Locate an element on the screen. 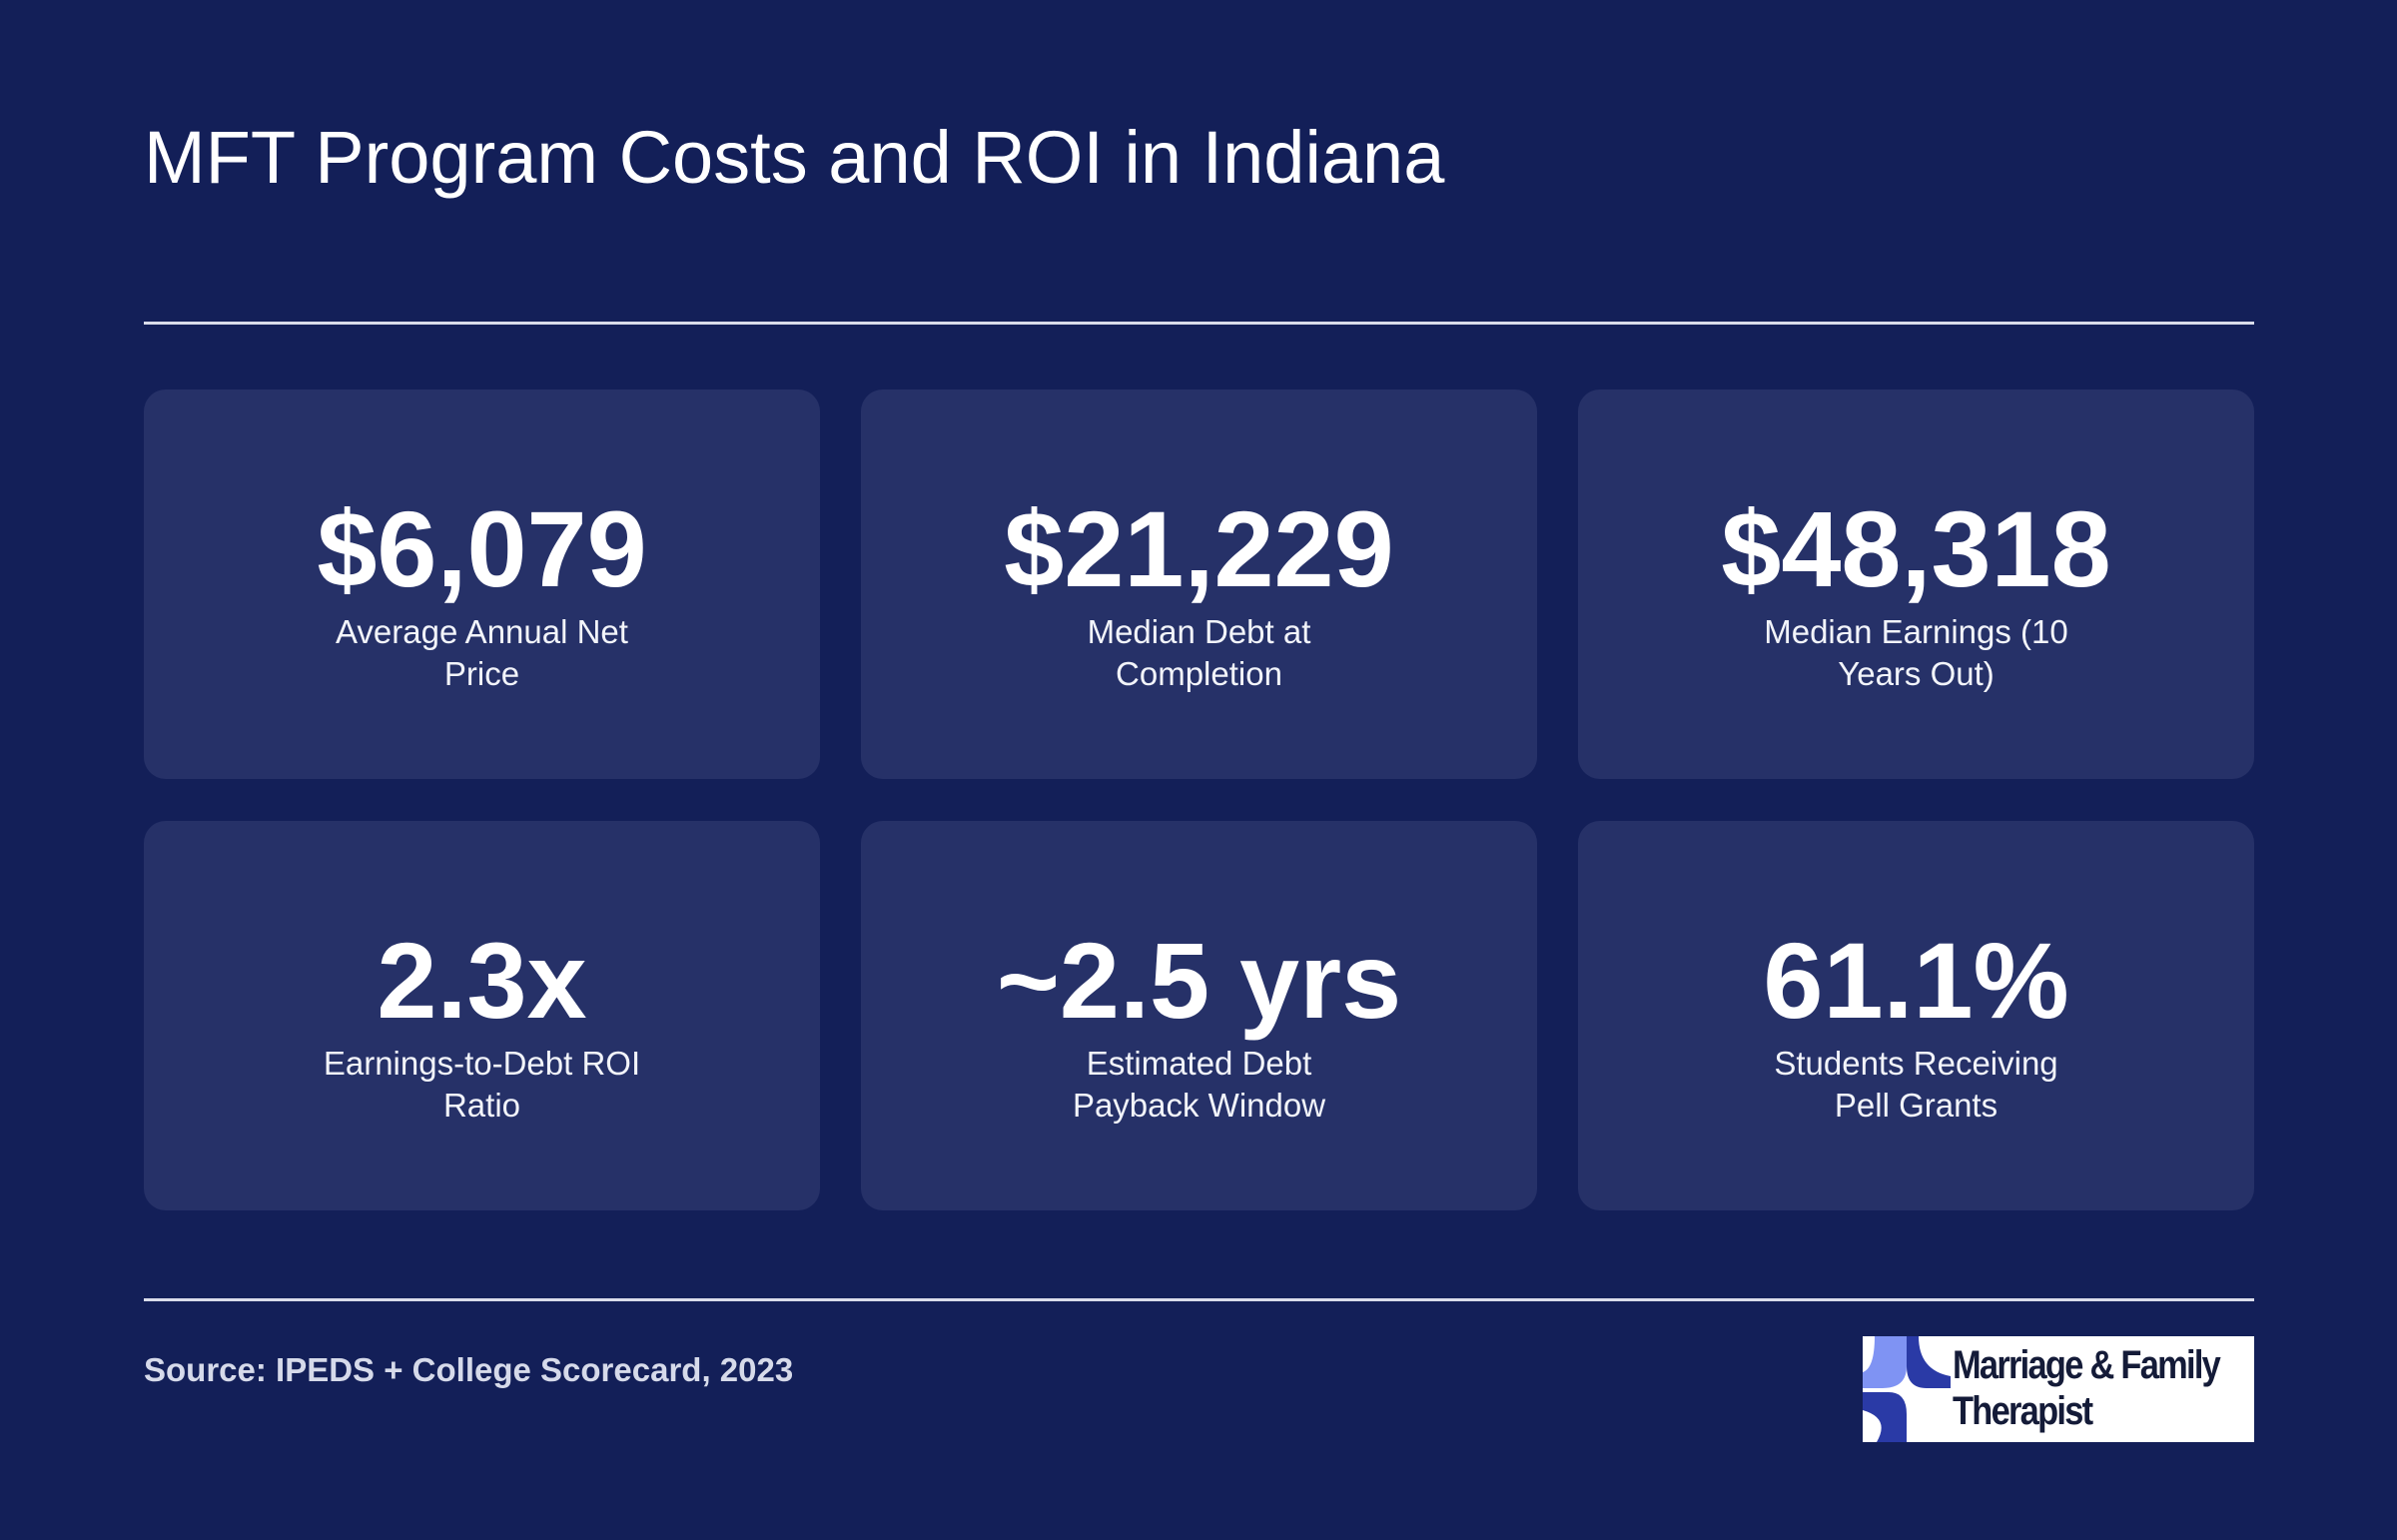  stat-card-roi-ratio: 2.3x Earnings-to-Debt ROI Ratio is located at coordinates (482, 1016).